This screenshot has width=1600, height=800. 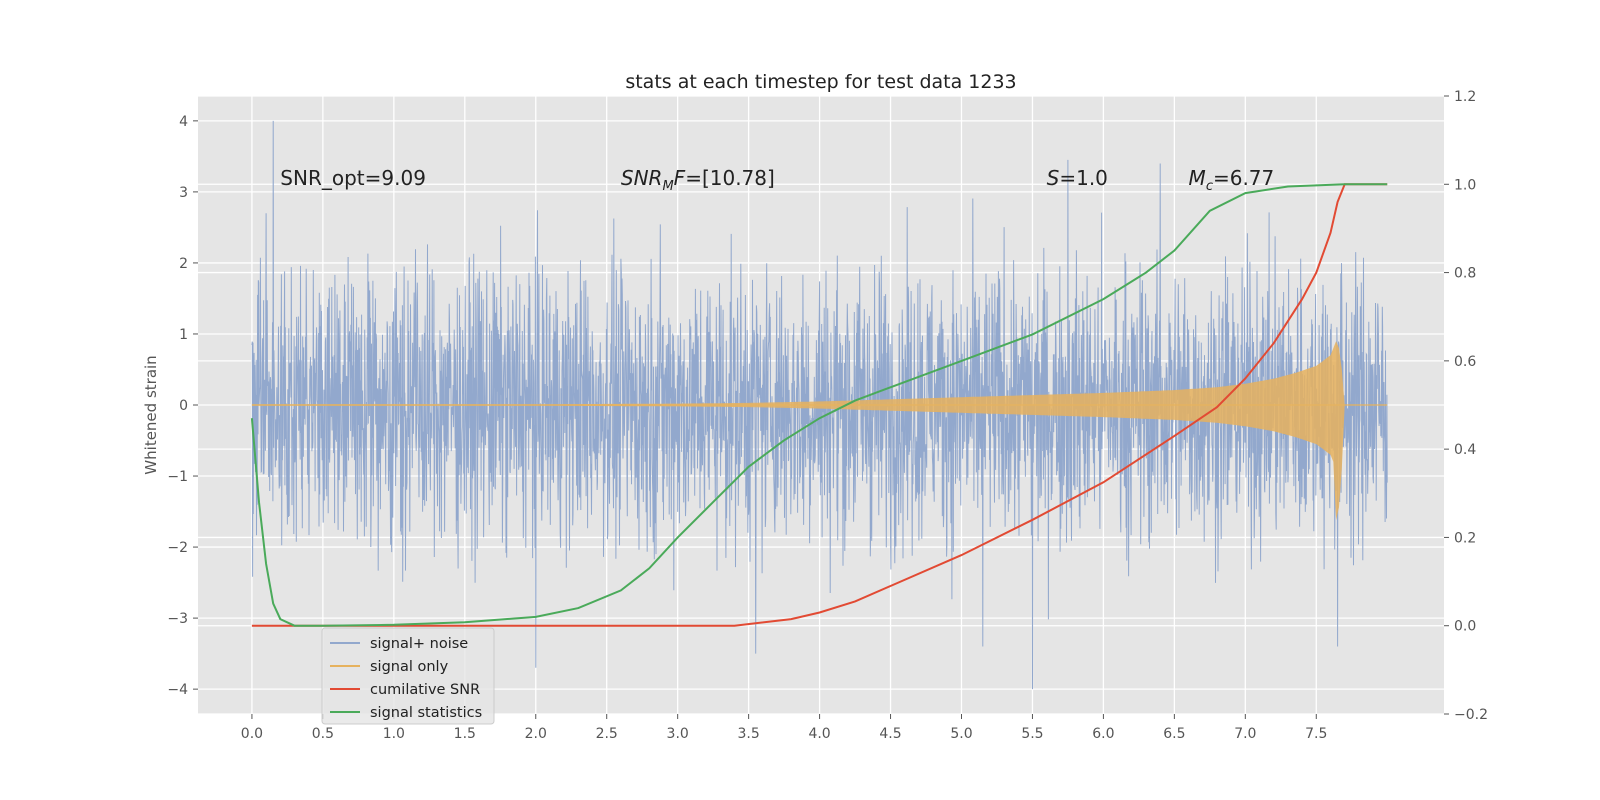 I want to click on legend-label: signal+ noise, so click(x=419, y=644).